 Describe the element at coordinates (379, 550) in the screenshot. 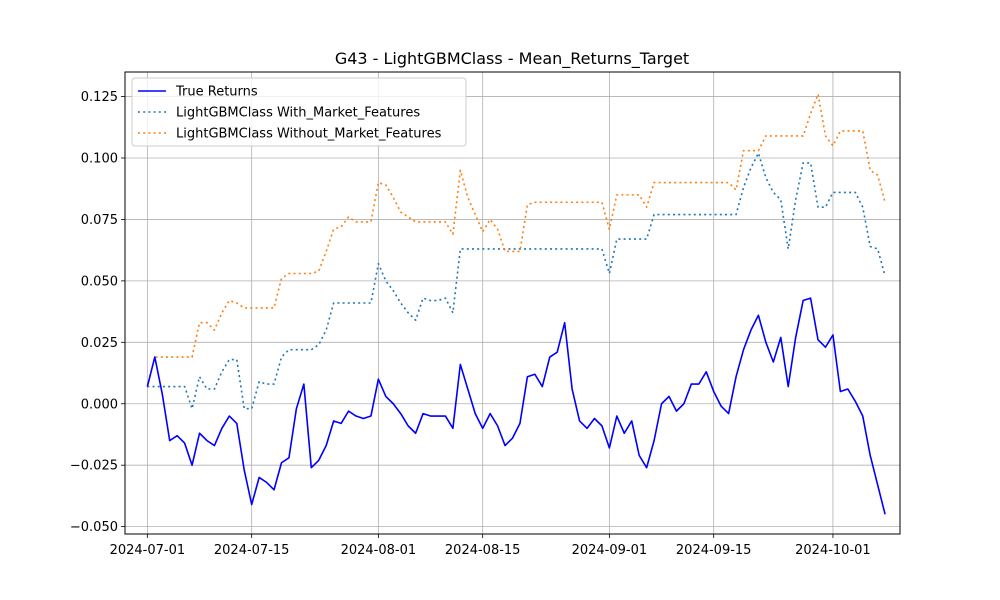

I see `x-tick-label: 2024-08-01` at that location.